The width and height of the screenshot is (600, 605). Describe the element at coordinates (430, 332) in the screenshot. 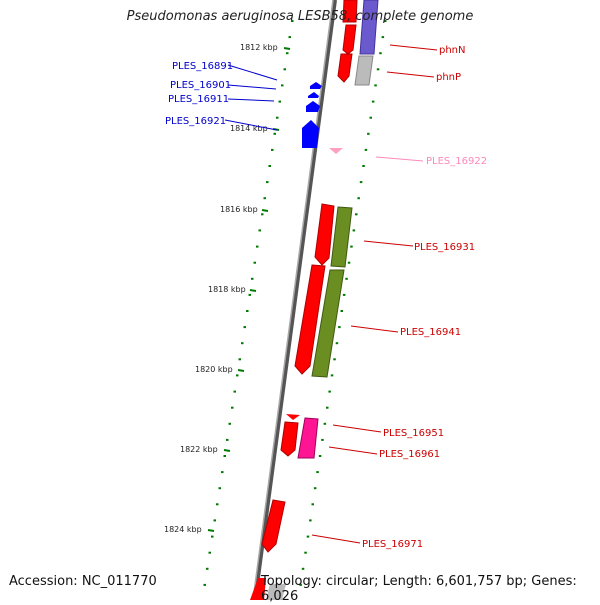

I see `label-PLES_16941: PLES_16941` at that location.